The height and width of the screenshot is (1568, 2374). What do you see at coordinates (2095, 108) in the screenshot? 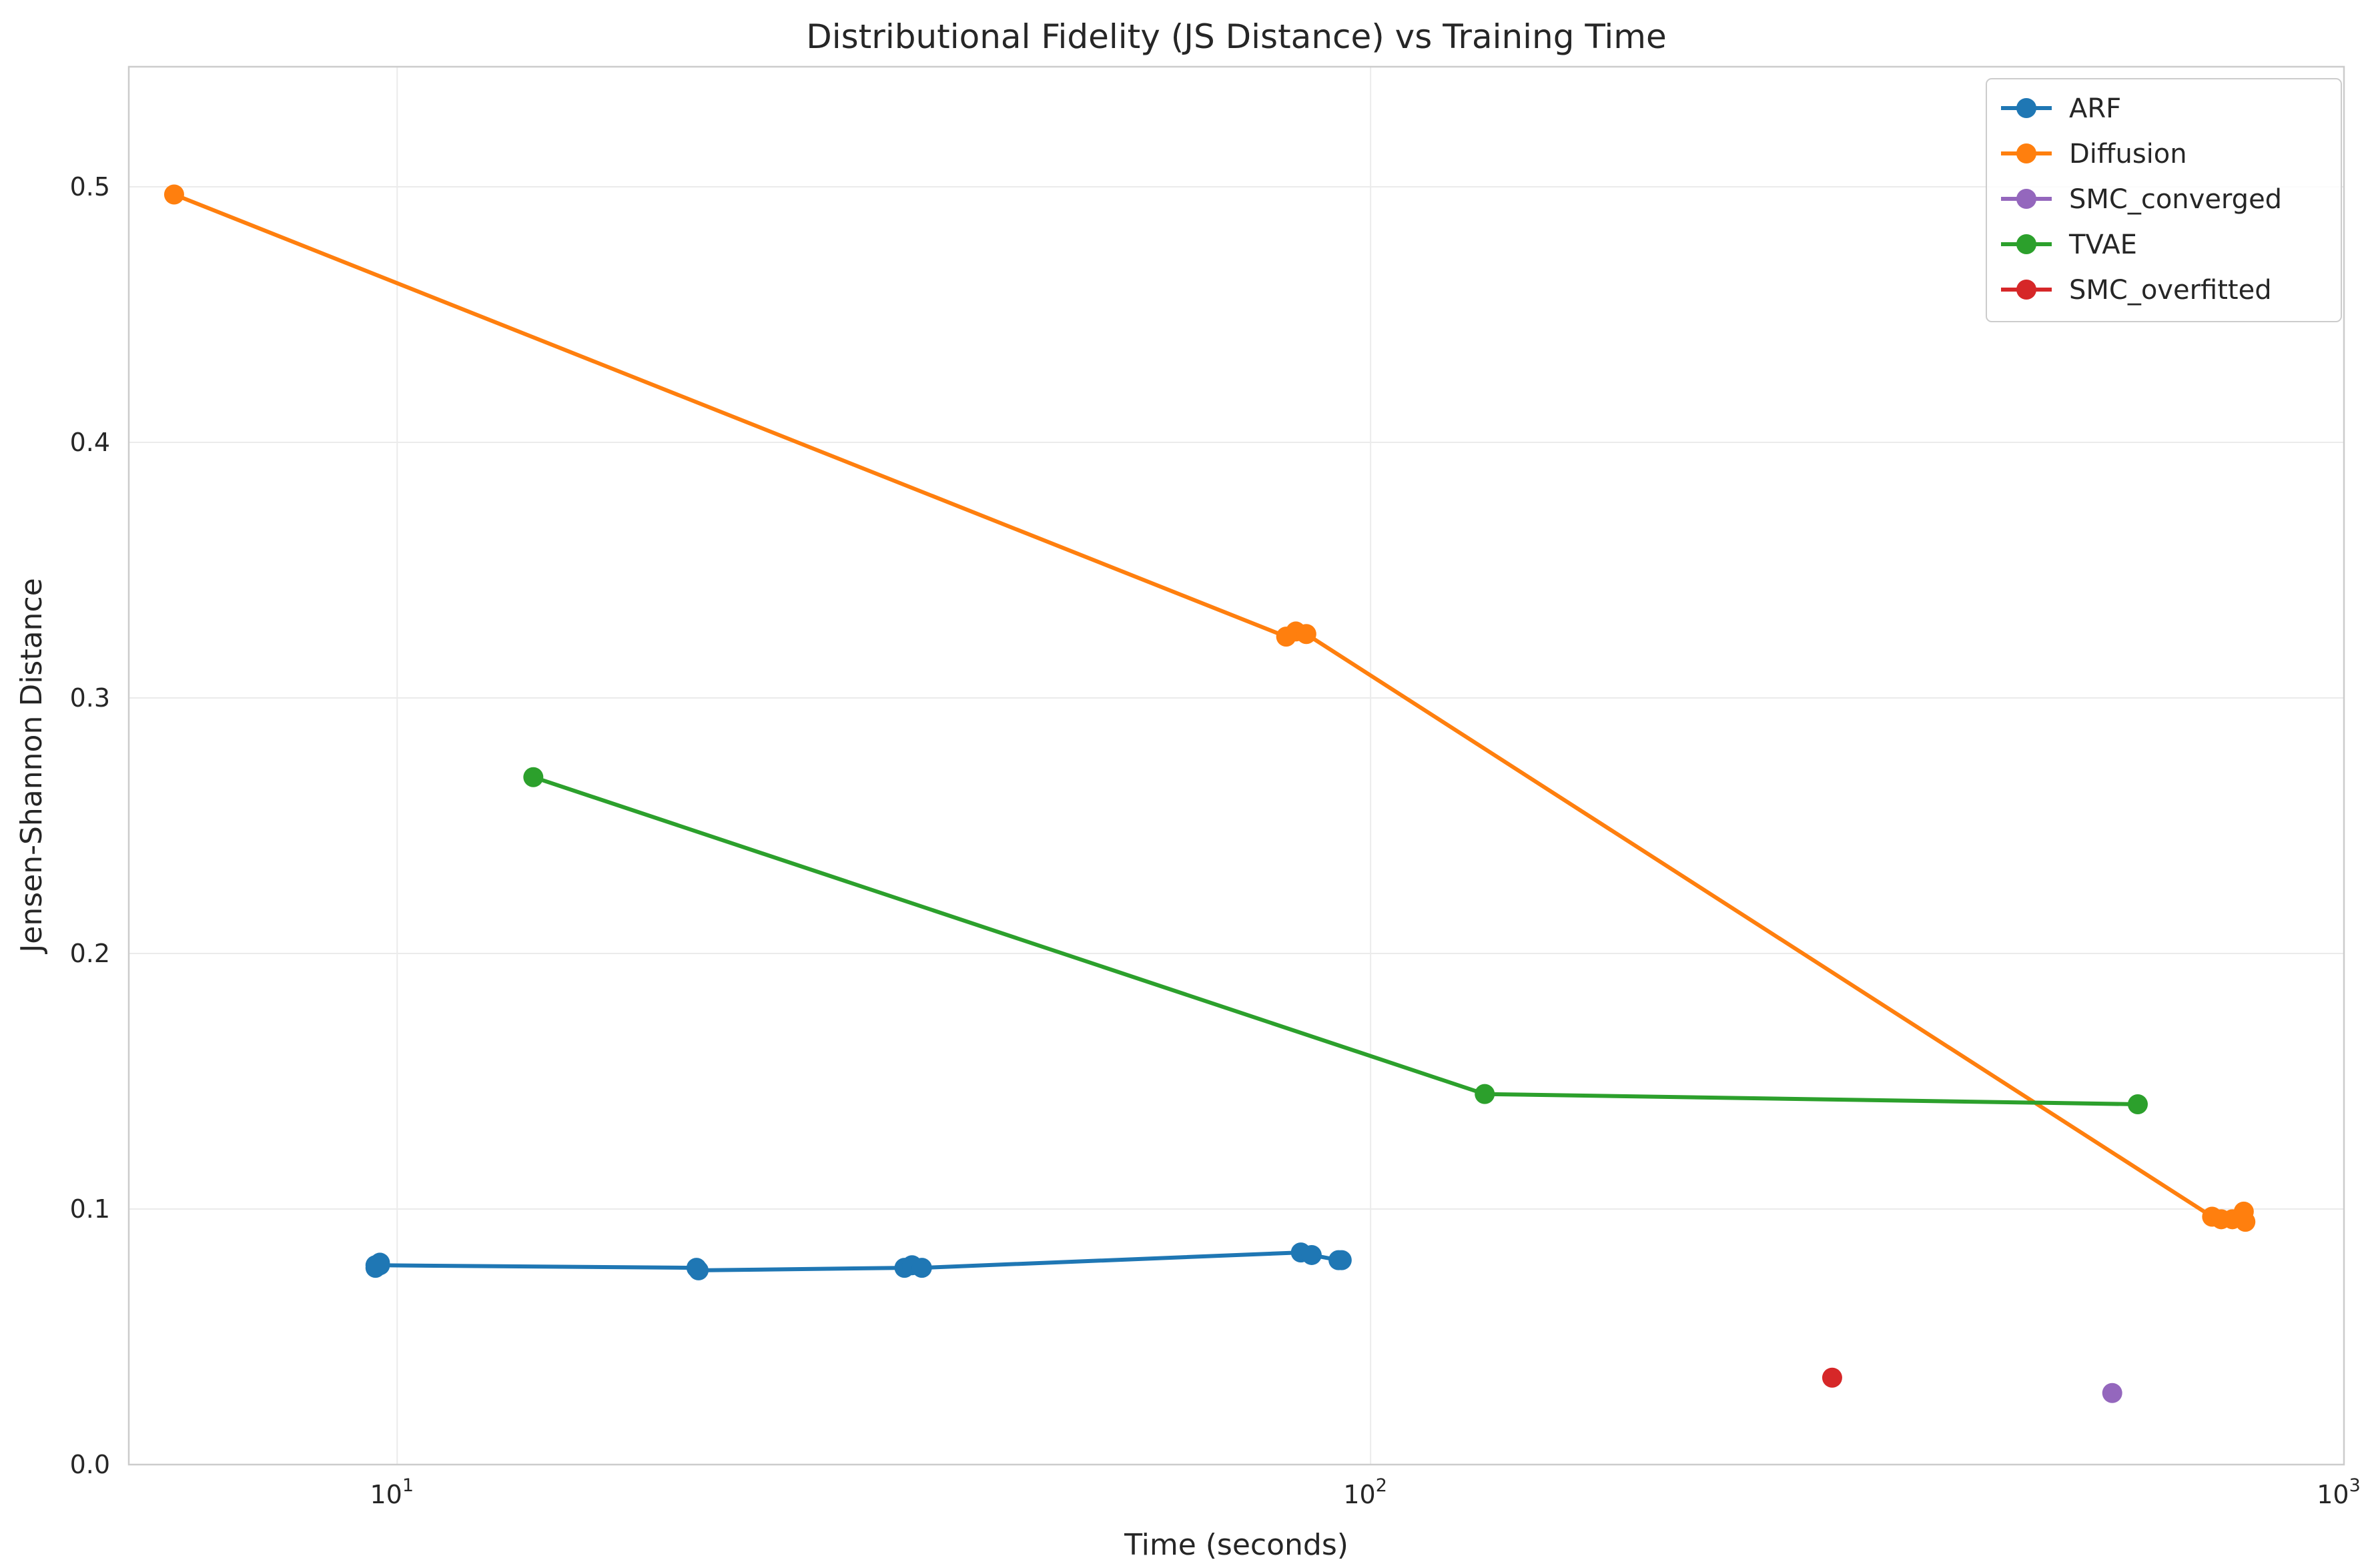
I see `legend-label: ARF` at bounding box center [2095, 108].